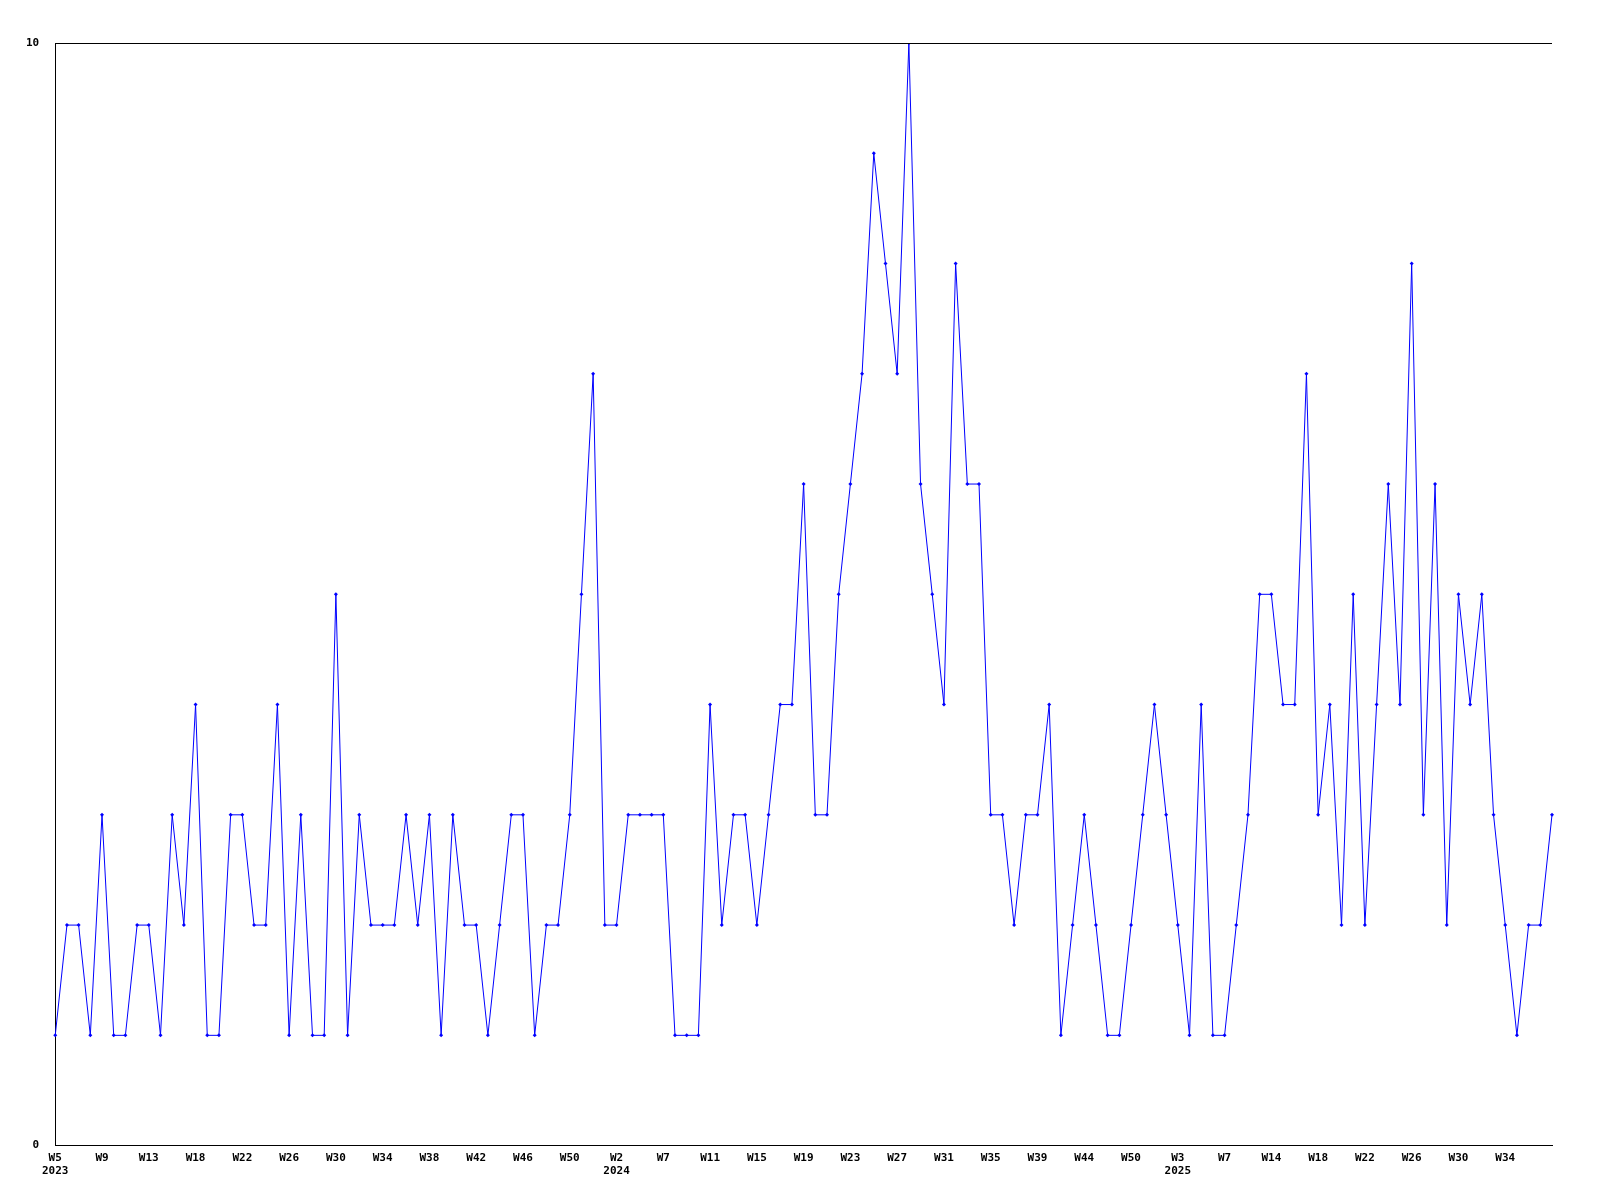  Describe the element at coordinates (36, 1145) in the screenshot. I see `y-tick-label: 0` at that location.